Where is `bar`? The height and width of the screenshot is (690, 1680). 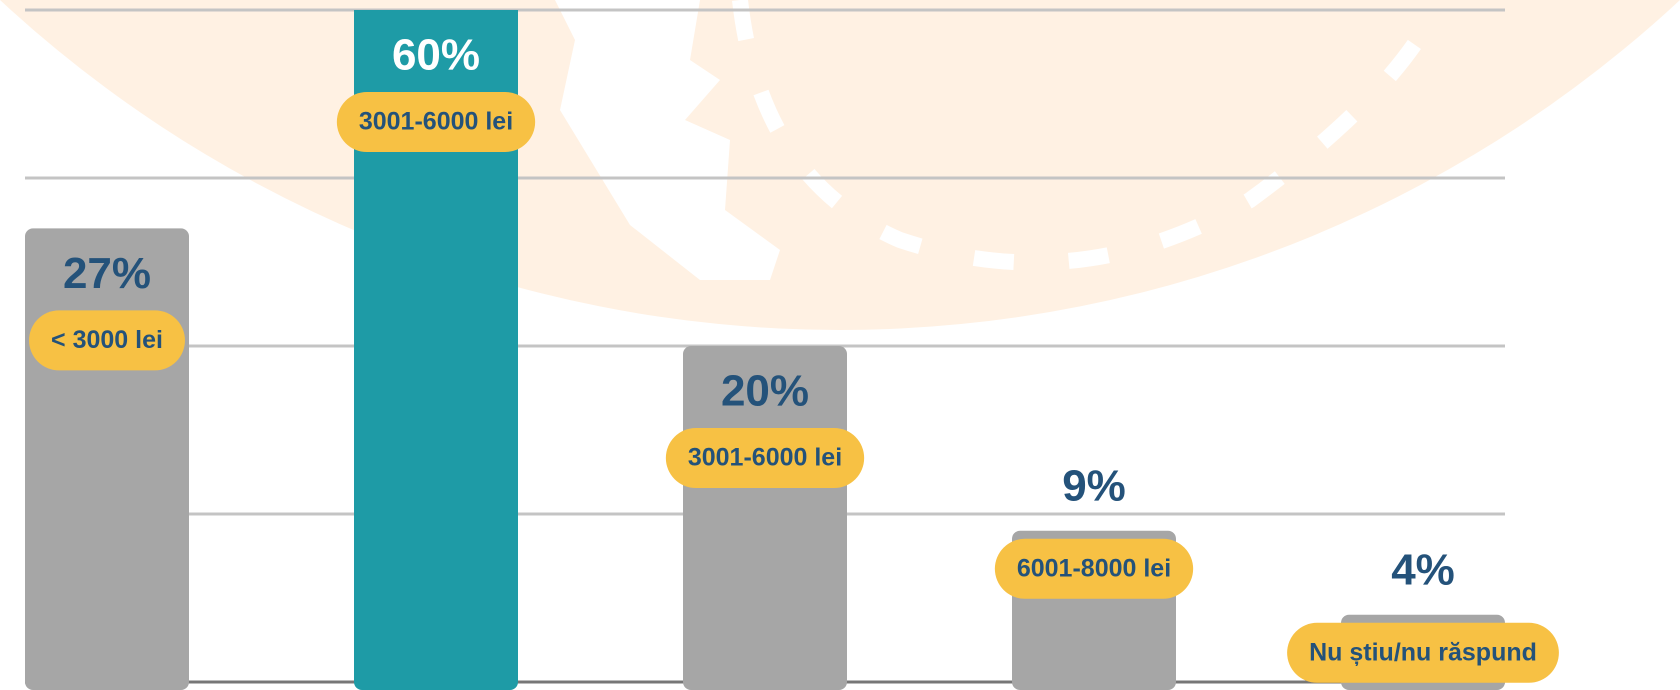
bar is located at coordinates (436, 350).